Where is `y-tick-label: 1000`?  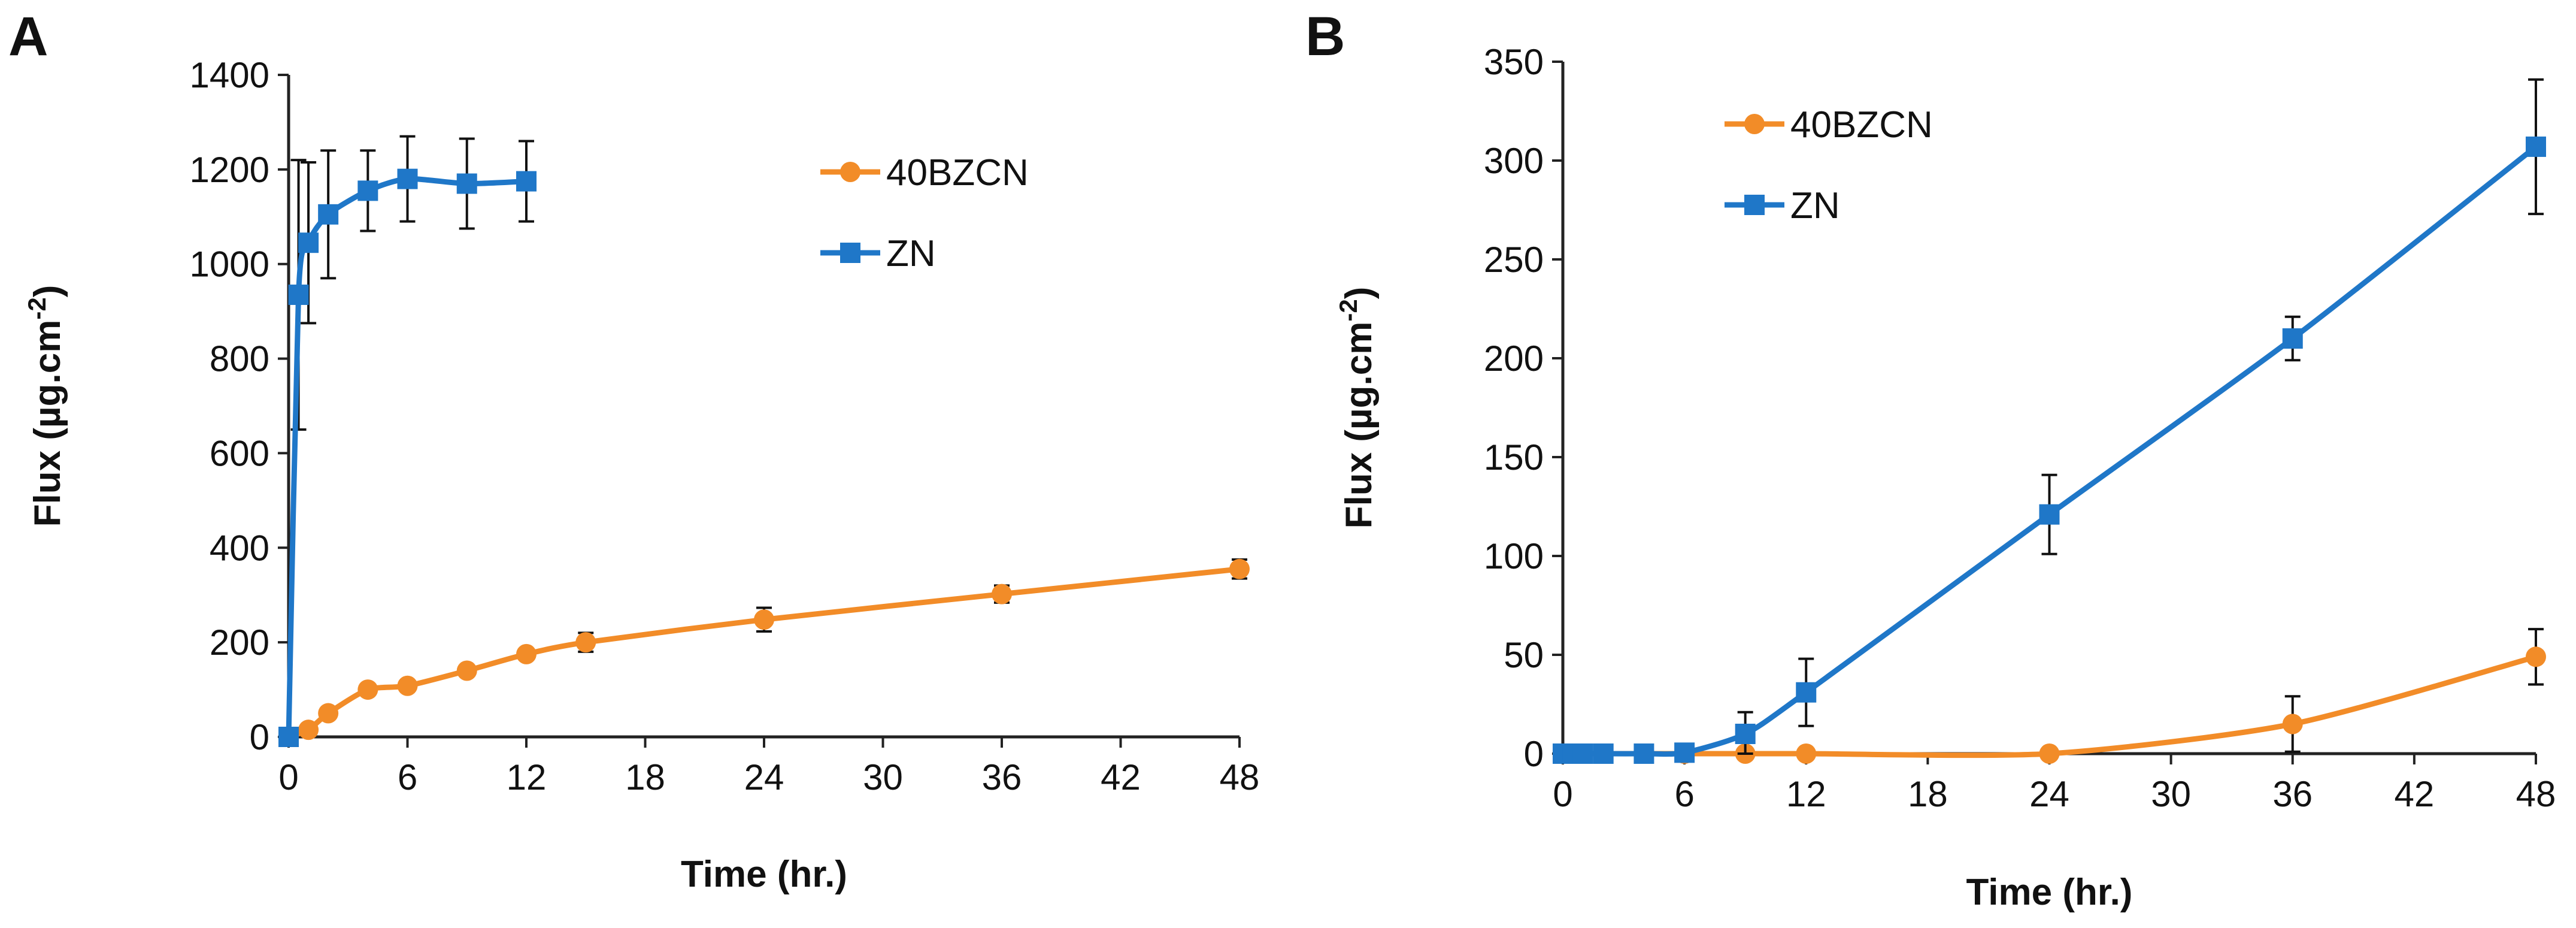 y-tick-label: 1000 is located at coordinates (229, 264).